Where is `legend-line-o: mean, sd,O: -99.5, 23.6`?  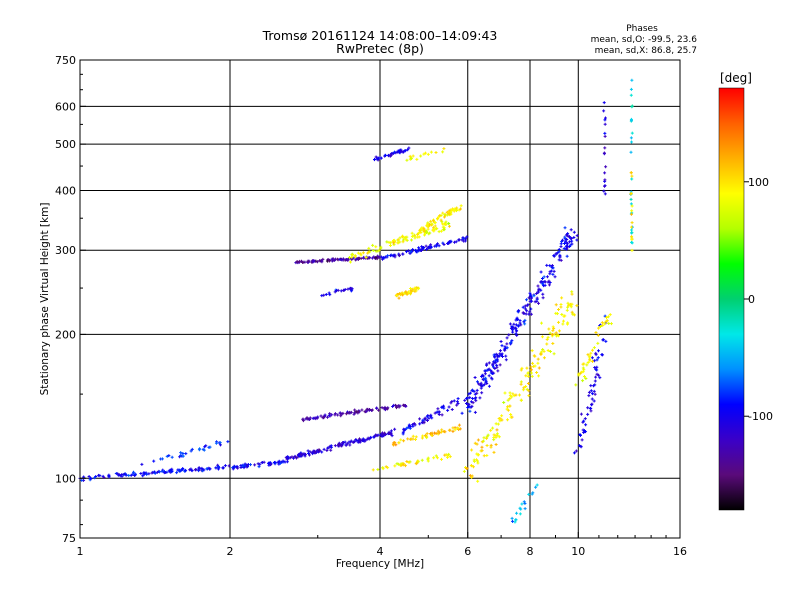 legend-line-o: mean, sd,O: -99.5, 23.6 is located at coordinates (644, 40).